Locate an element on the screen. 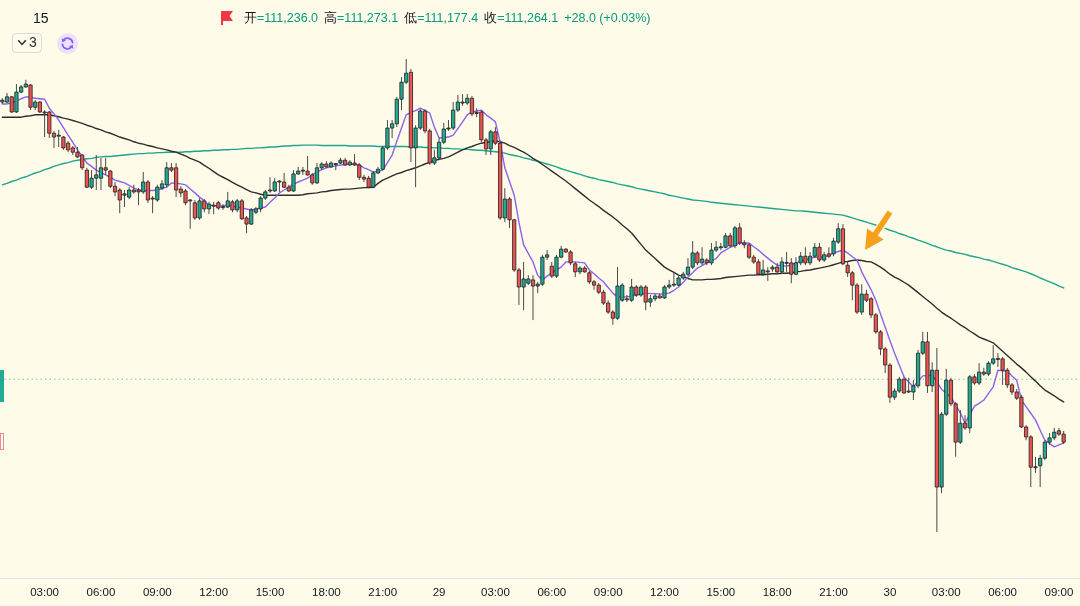 Image resolution: width=1080 pixels, height=606 pixels. x-tick-label: 30 is located at coordinates (890, 592).